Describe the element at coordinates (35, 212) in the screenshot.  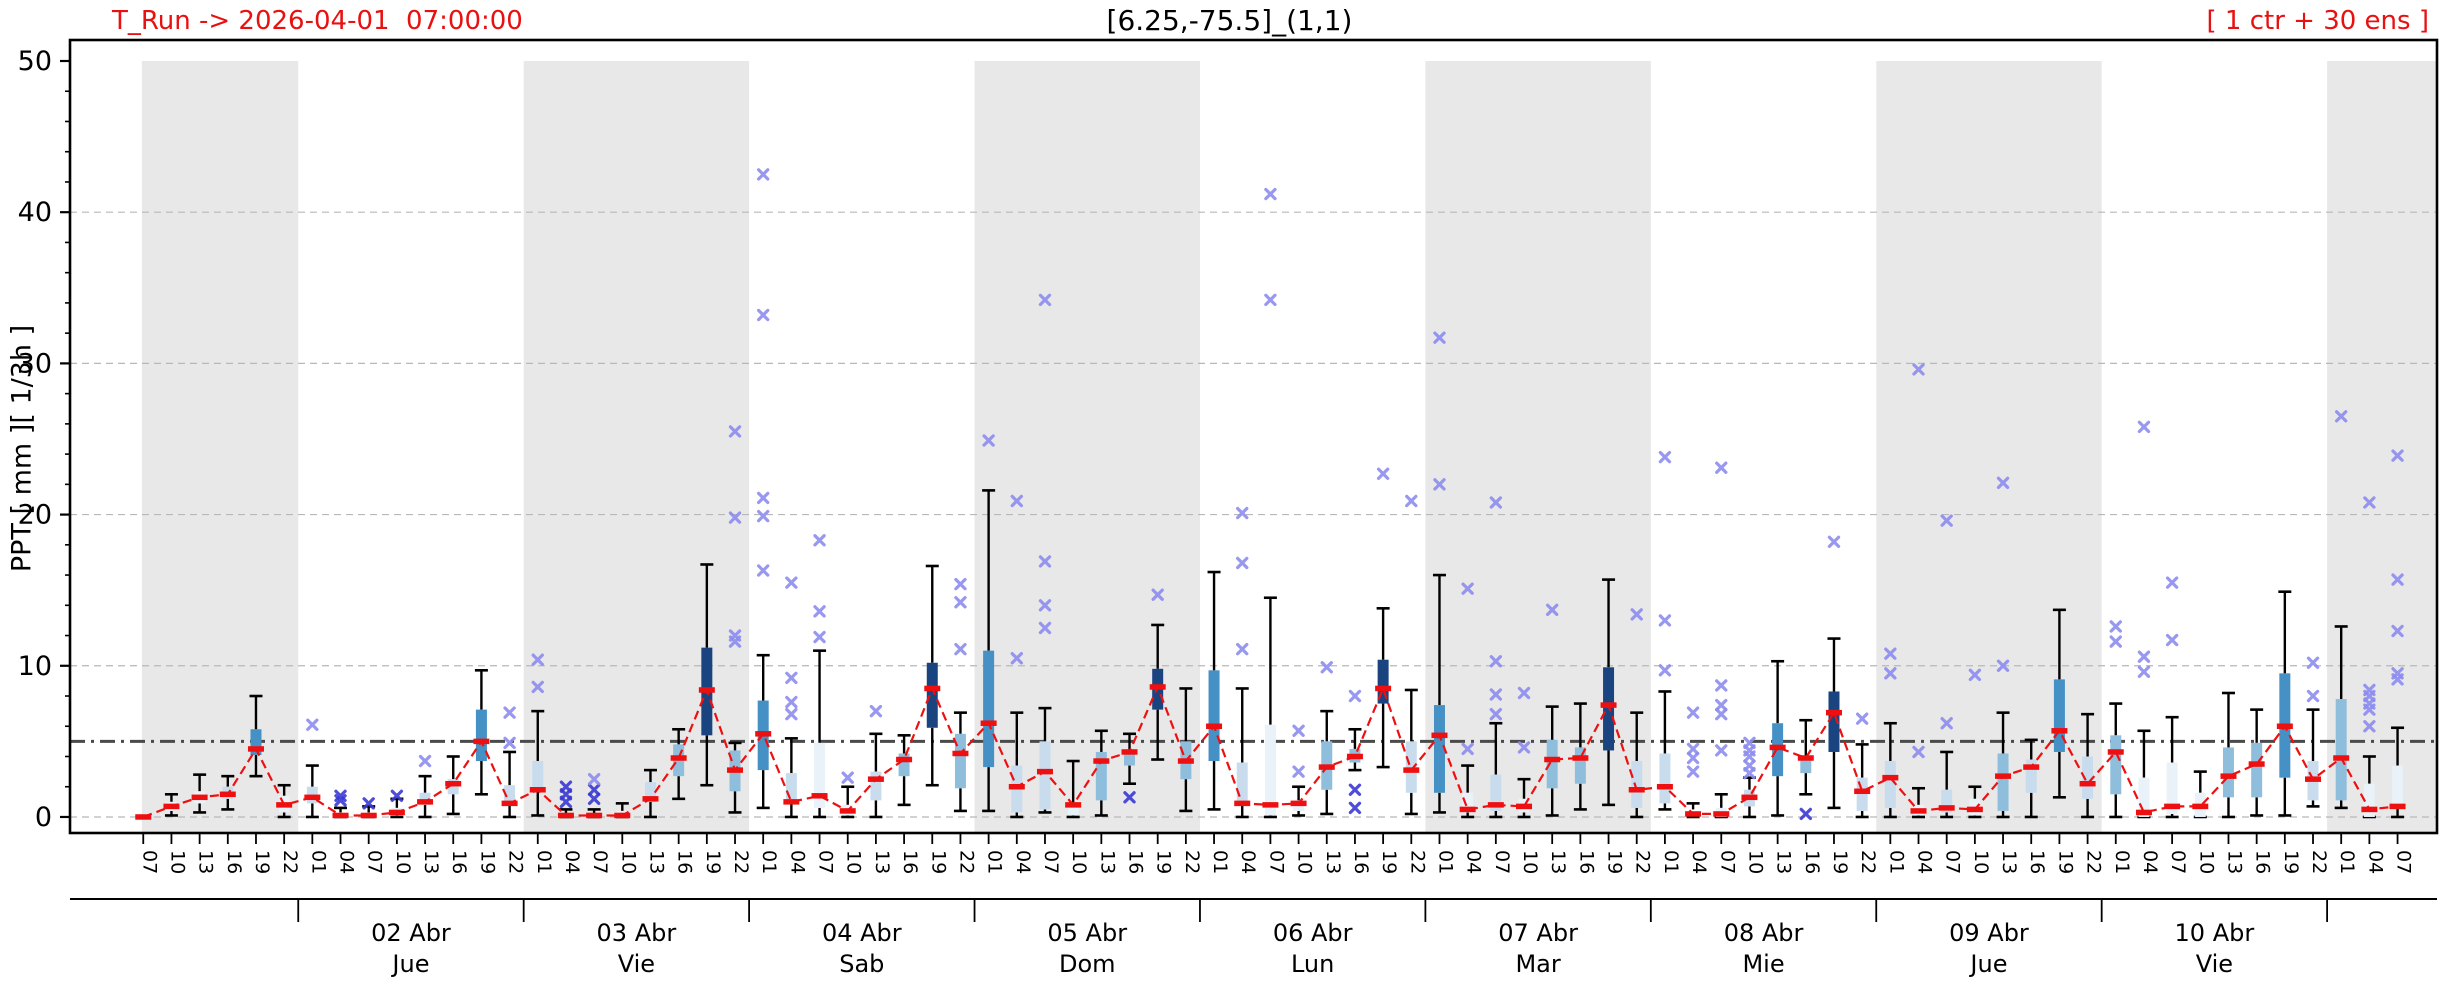
I see `y-tick-label: 40` at that location.